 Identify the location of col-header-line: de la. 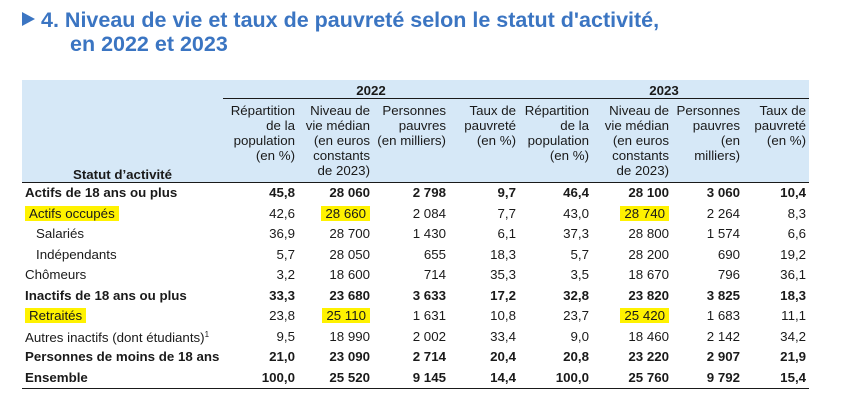
(575, 125).